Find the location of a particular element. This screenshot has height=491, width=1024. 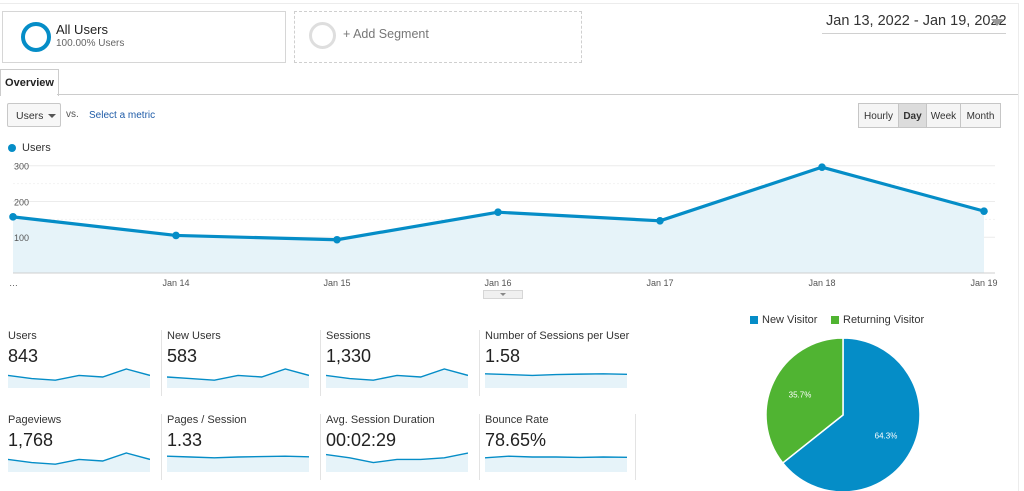

y-tick-label: 100 is located at coordinates (21, 238).